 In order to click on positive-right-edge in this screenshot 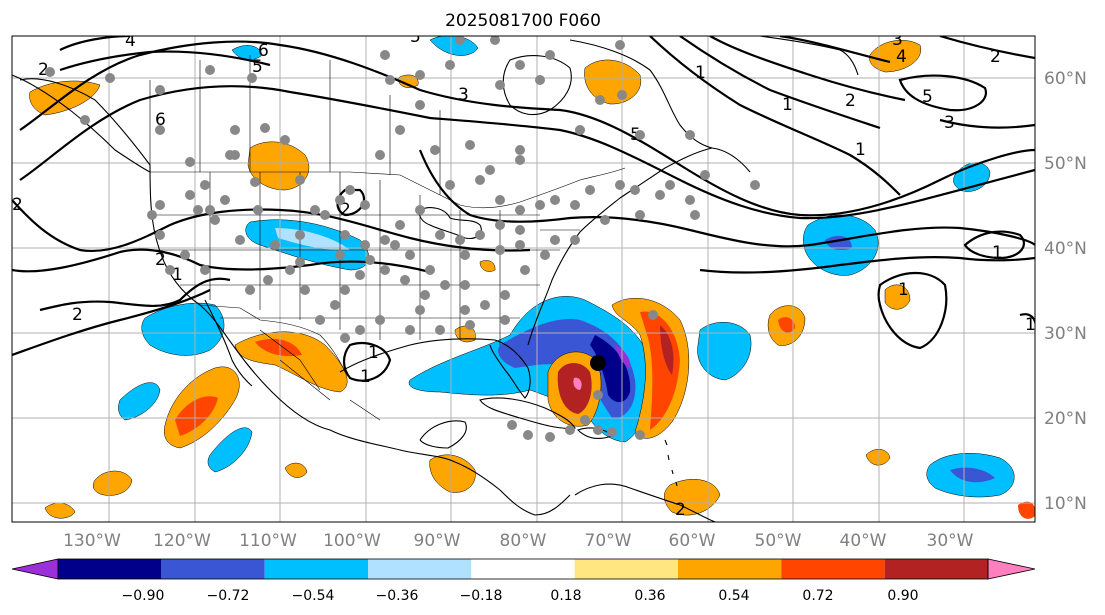, I will do `click(1026, 510)`.